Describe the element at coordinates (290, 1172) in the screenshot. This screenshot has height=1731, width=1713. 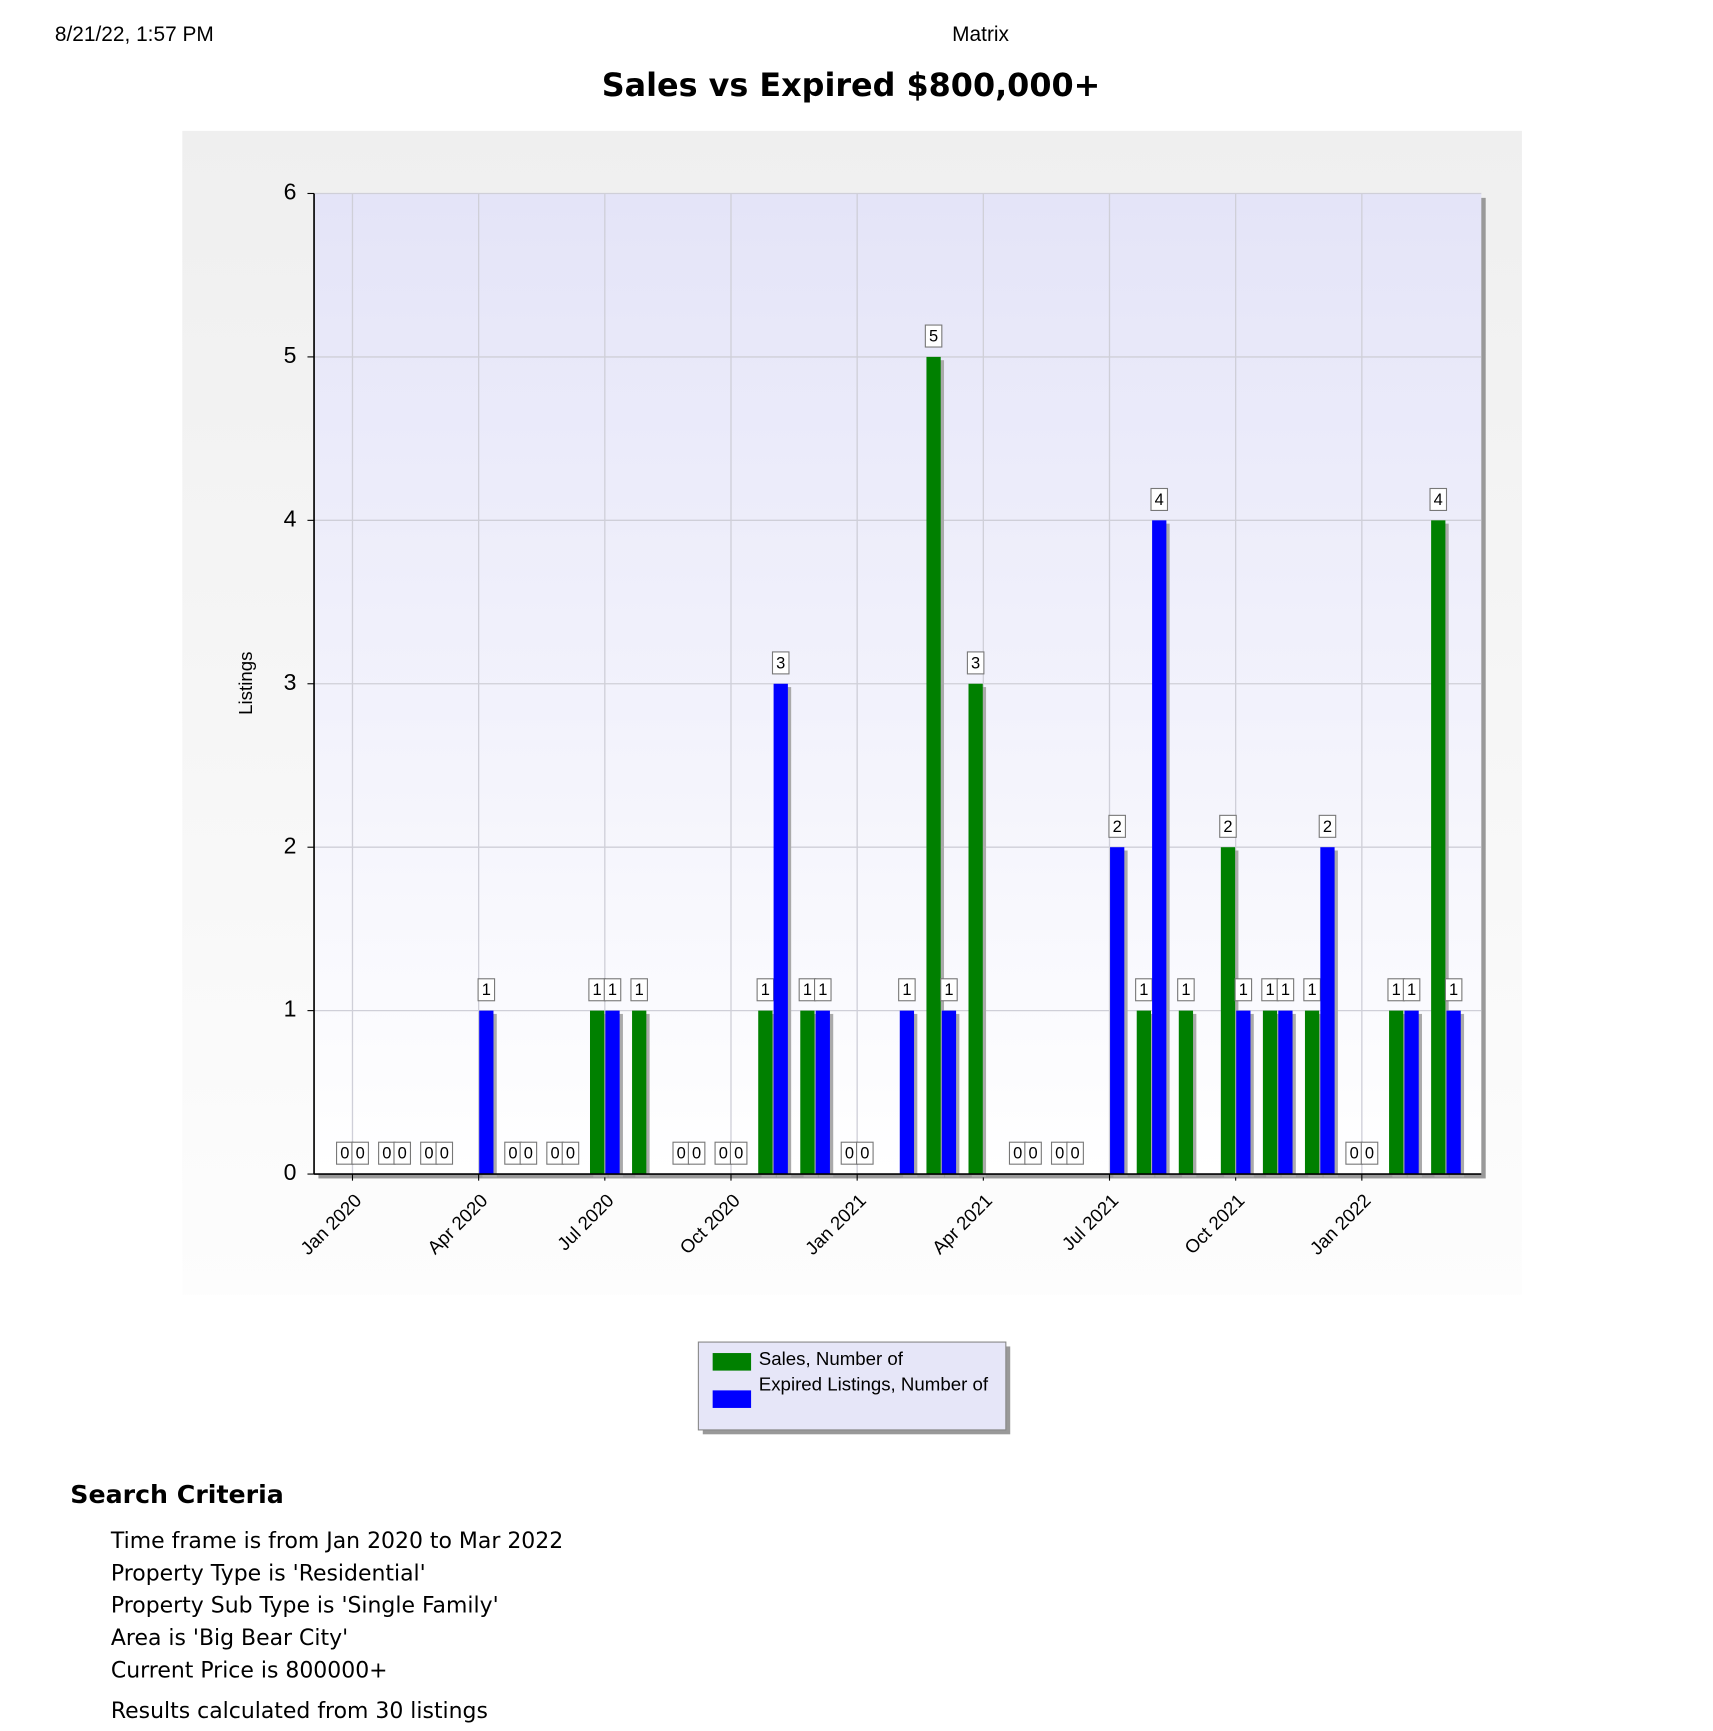
I see `y-tick-label: 0` at that location.